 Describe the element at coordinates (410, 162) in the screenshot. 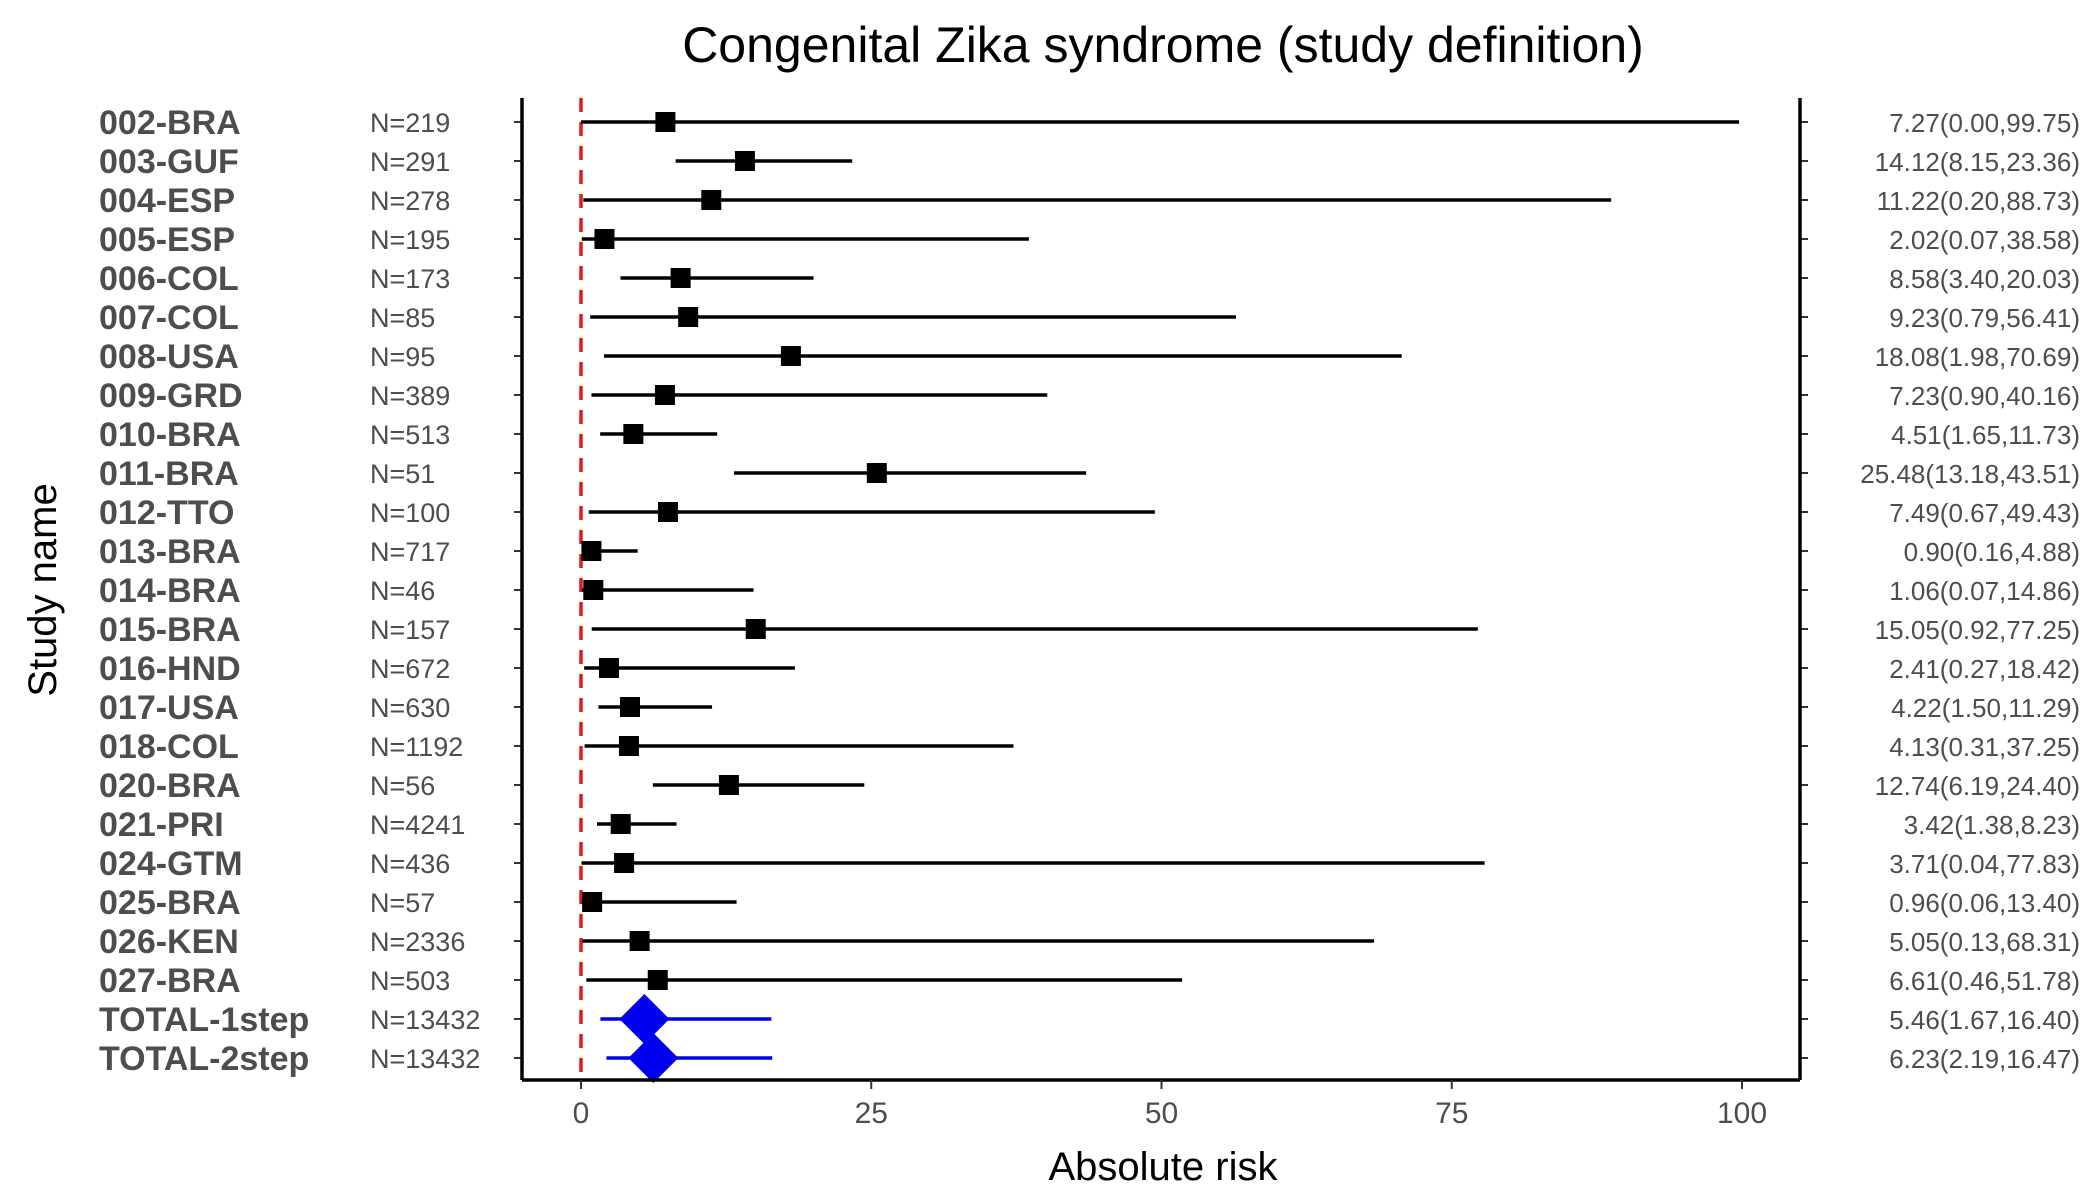

I see `sample-size-label: N=291` at that location.